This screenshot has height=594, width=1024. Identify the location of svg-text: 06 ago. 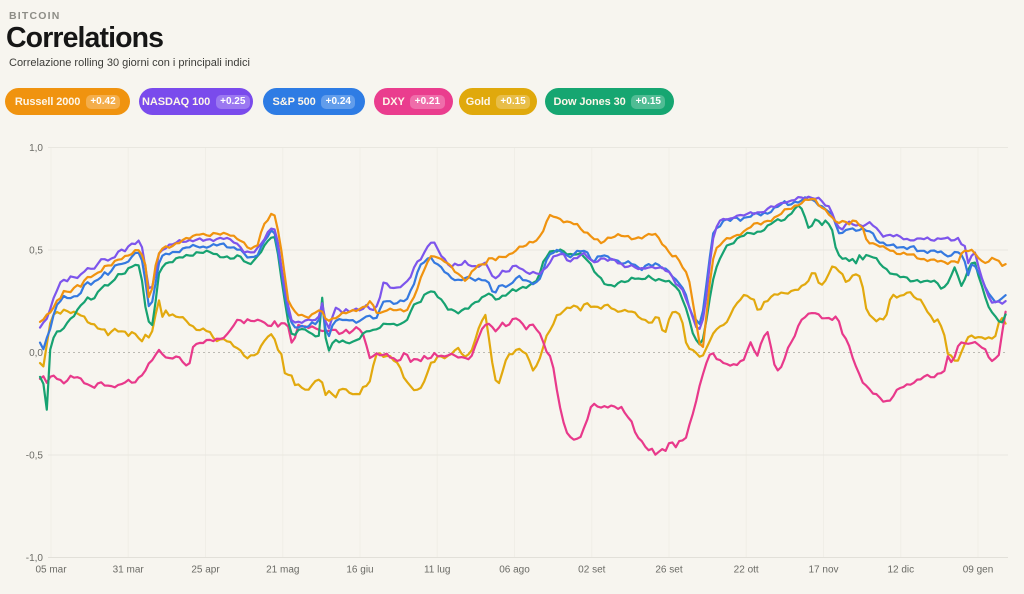
(514, 570).